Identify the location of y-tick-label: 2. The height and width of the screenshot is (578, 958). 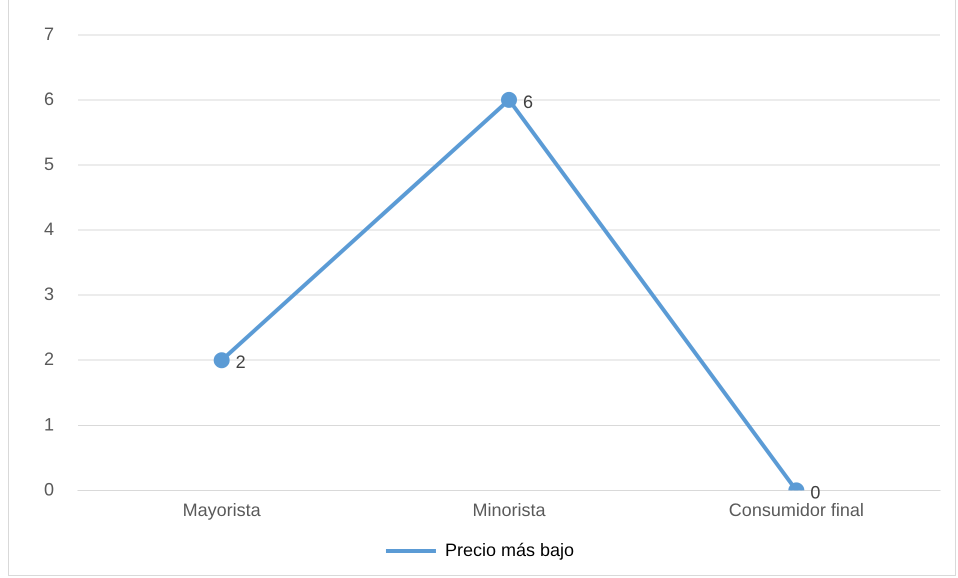
(49, 359).